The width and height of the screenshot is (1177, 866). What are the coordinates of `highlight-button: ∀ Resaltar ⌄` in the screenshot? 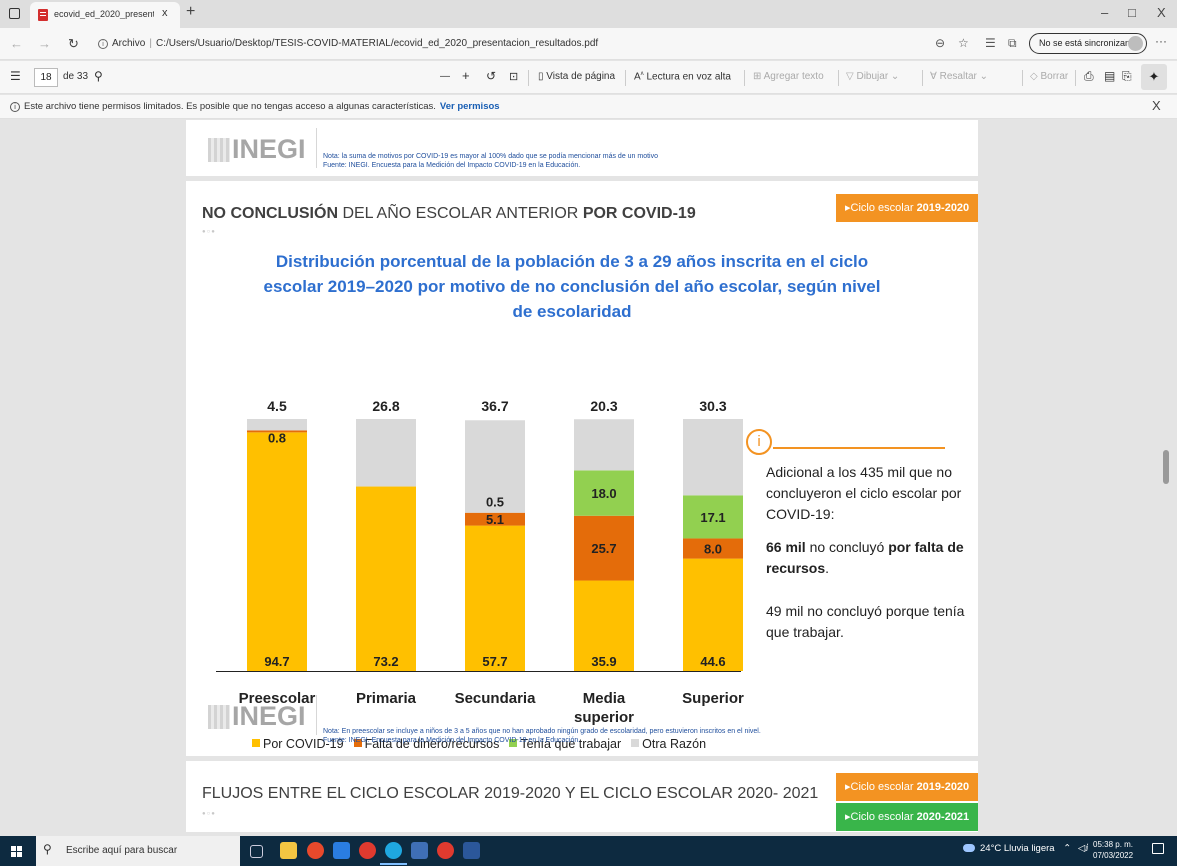 It's located at (959, 76).